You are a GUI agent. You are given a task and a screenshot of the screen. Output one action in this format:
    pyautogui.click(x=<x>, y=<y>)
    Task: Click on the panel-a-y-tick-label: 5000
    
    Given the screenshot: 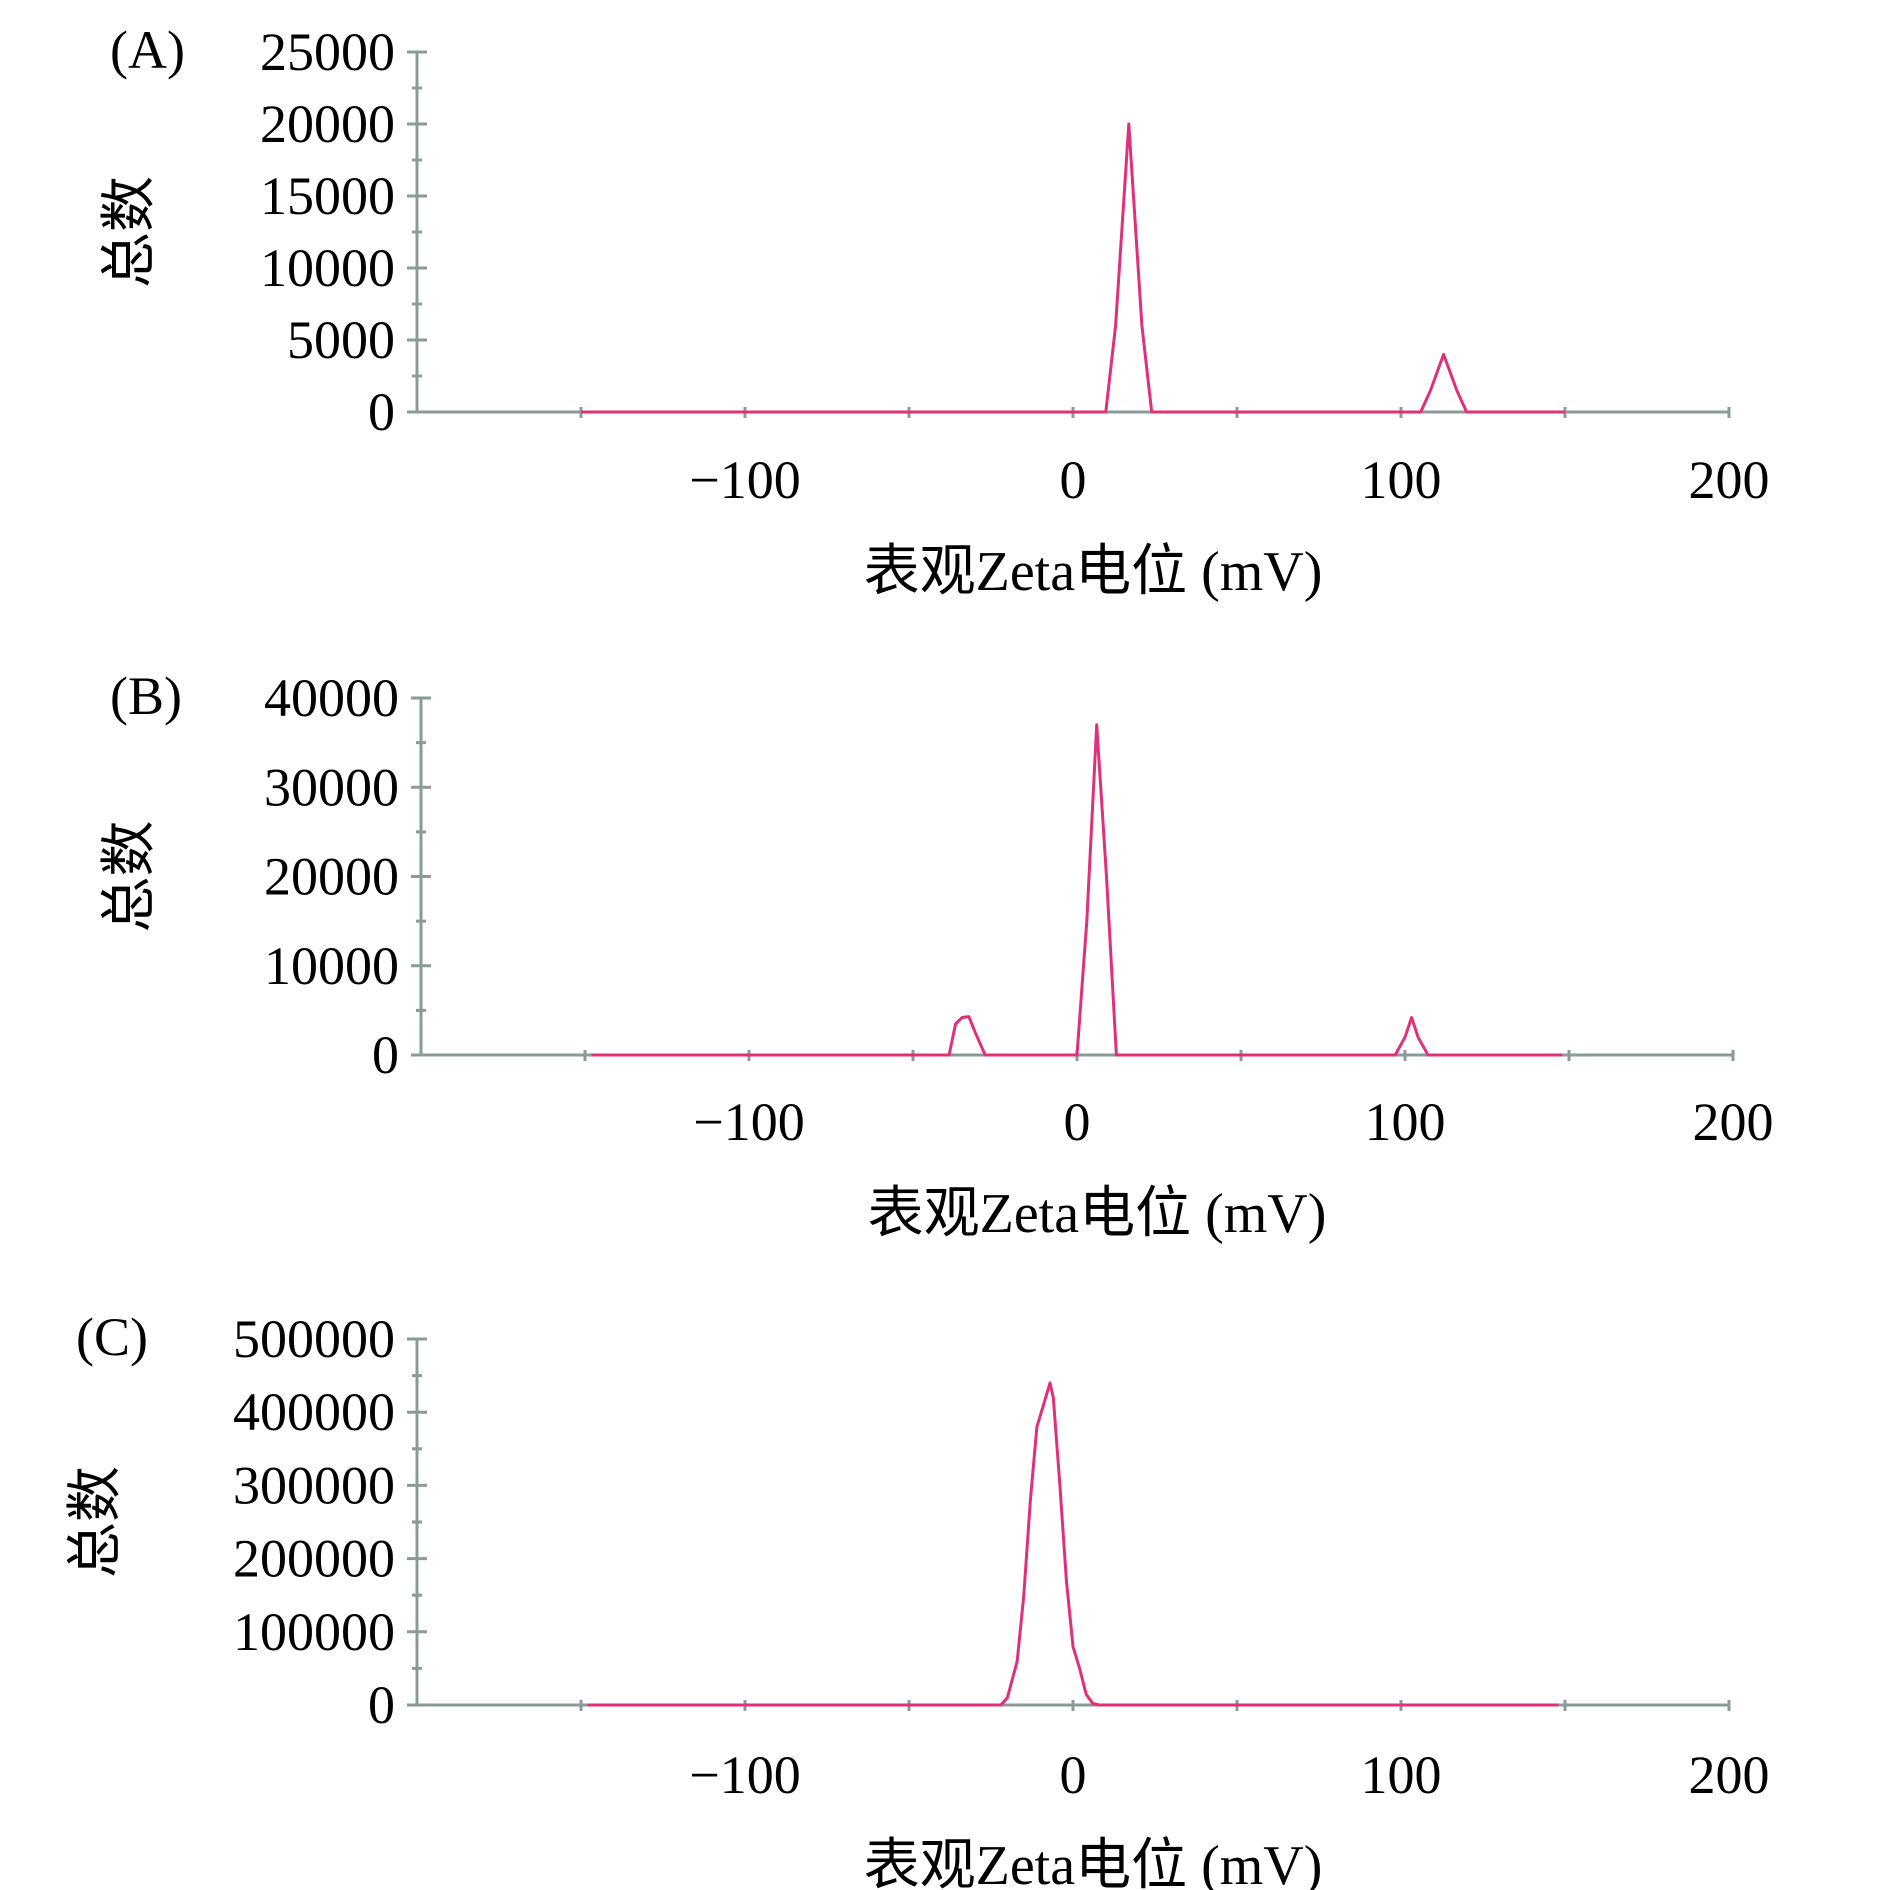 What is the action you would take?
    pyautogui.click(x=341, y=340)
    